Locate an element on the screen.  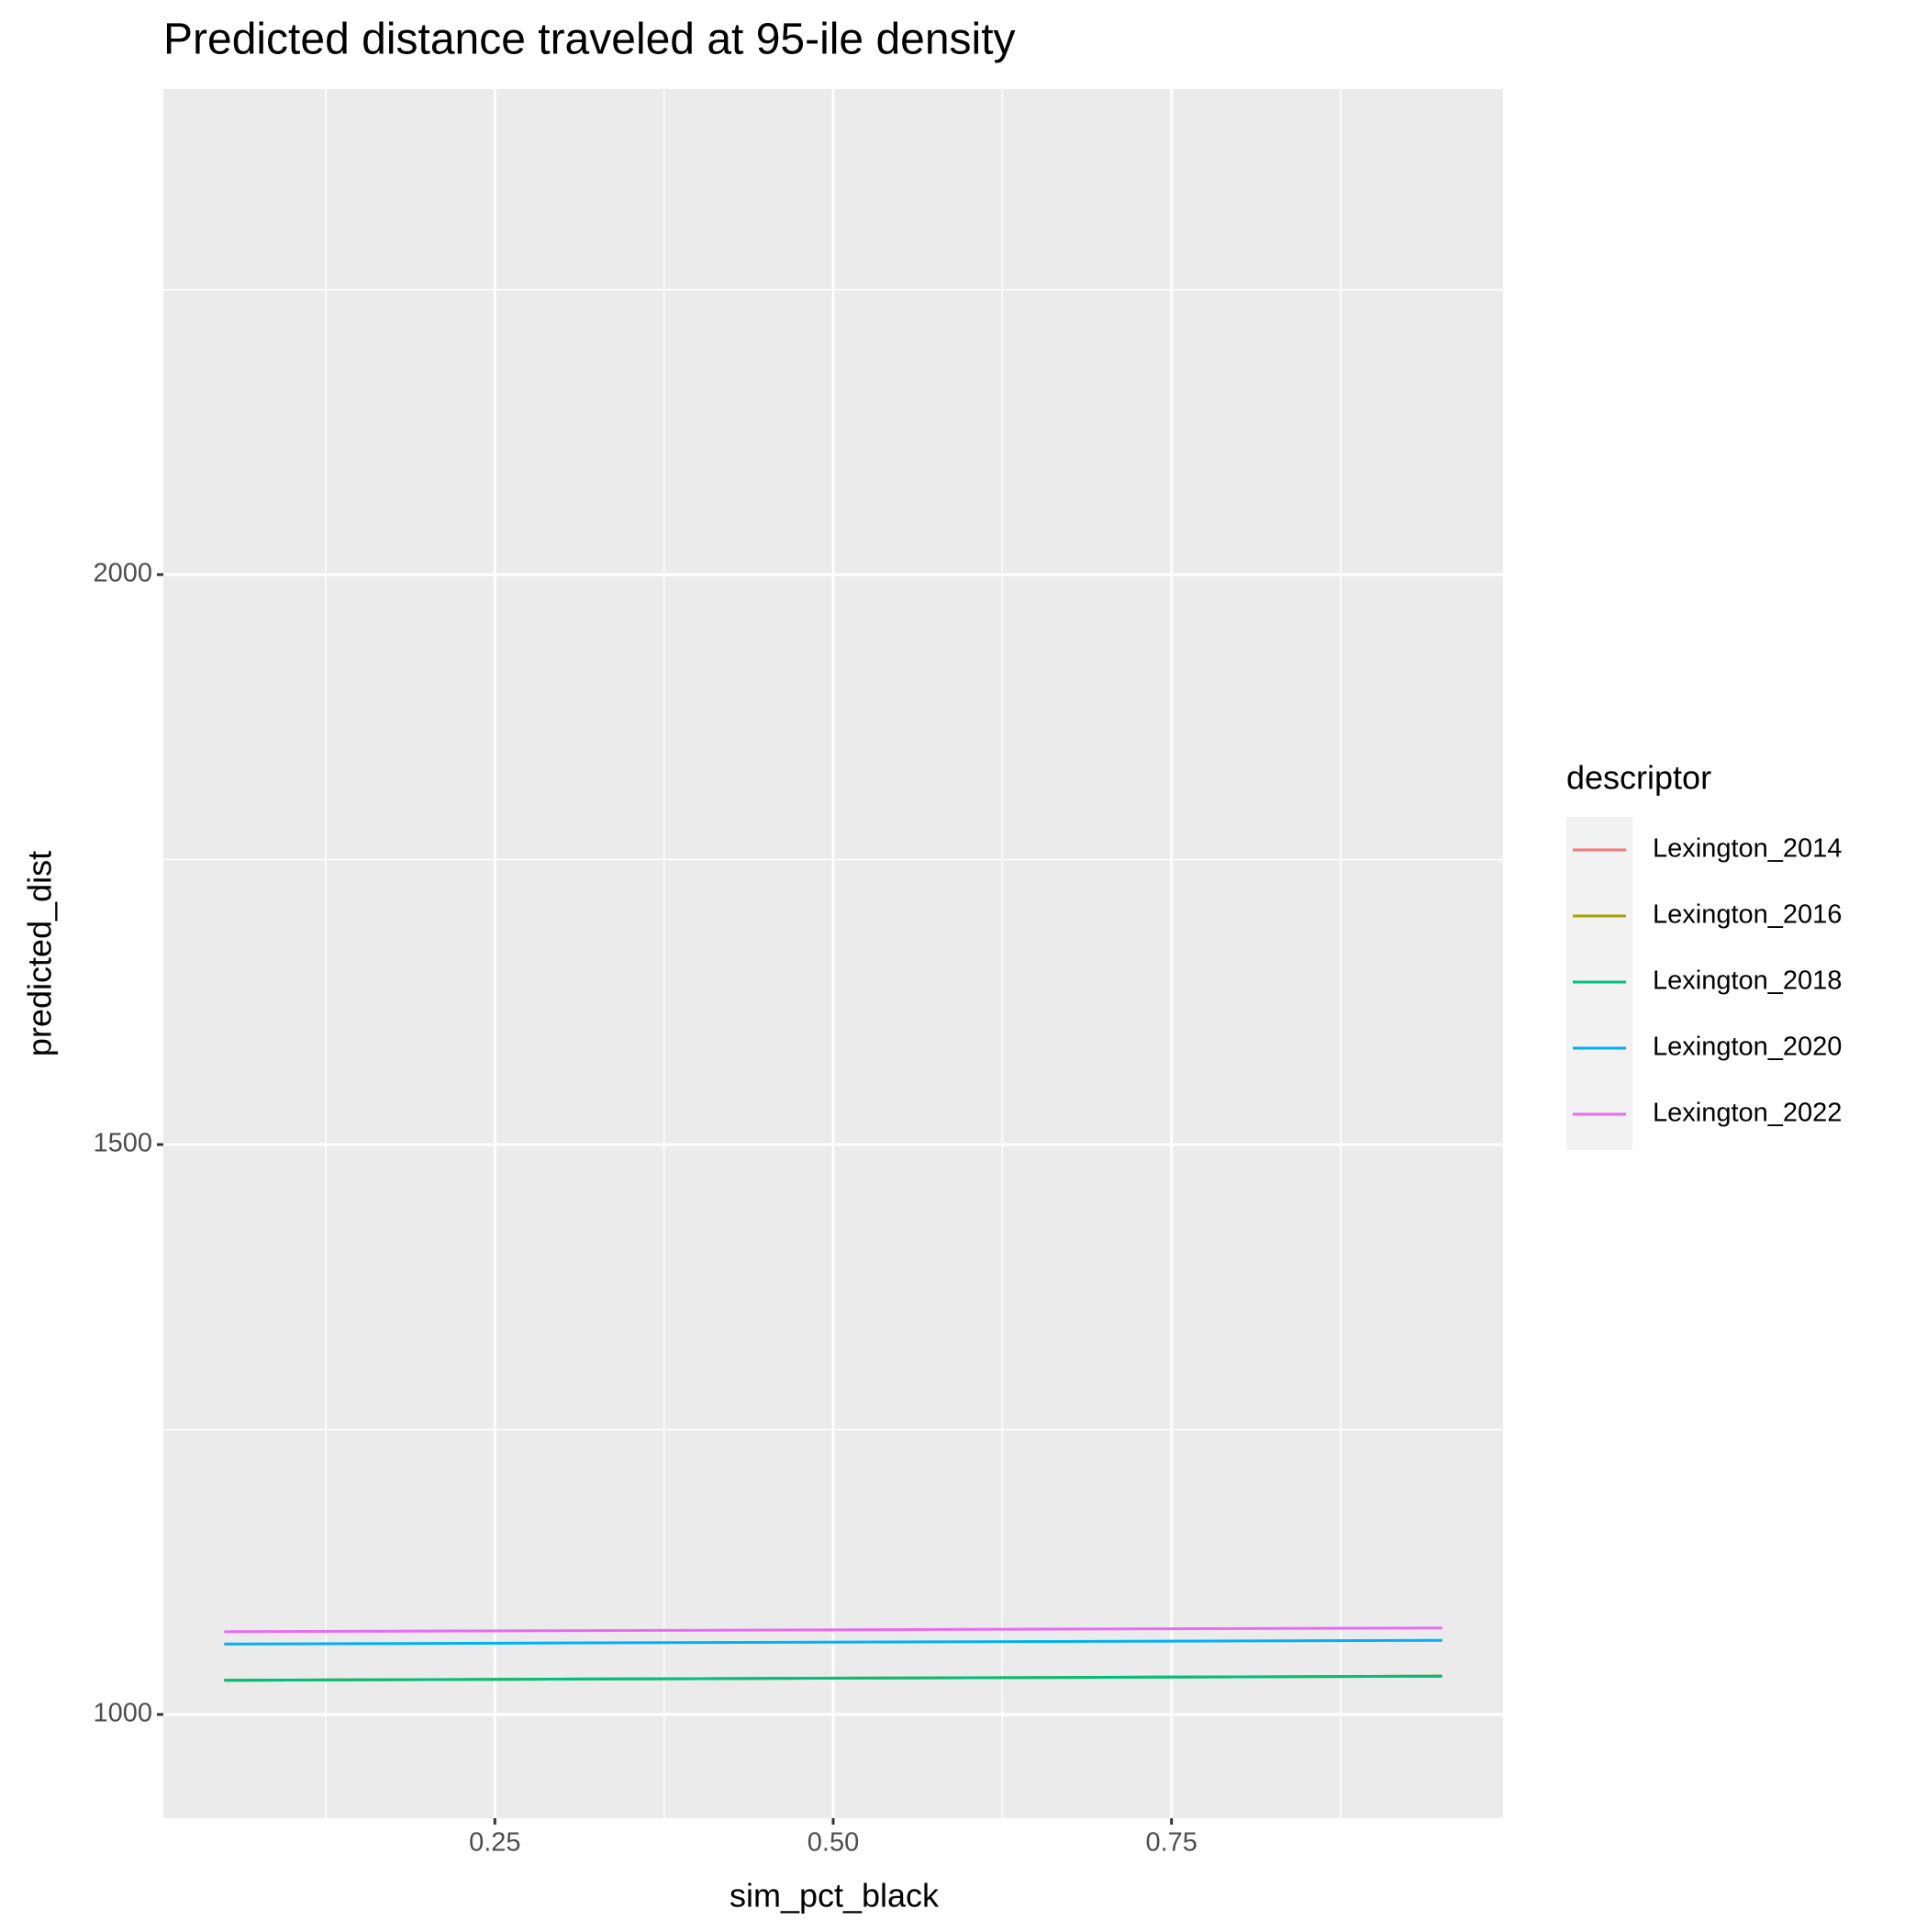
x-tick-label: 0.50 is located at coordinates (833, 1843).